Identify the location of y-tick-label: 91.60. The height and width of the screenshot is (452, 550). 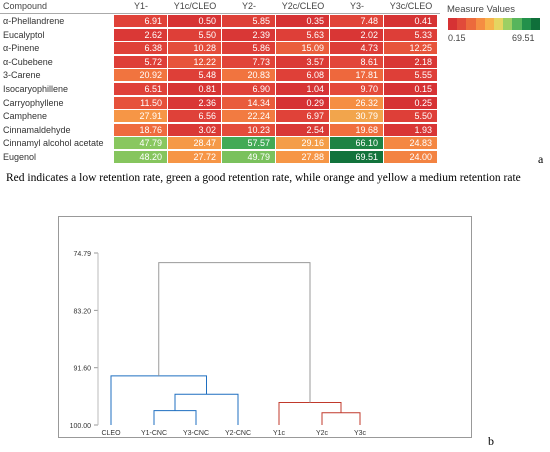
(82, 369).